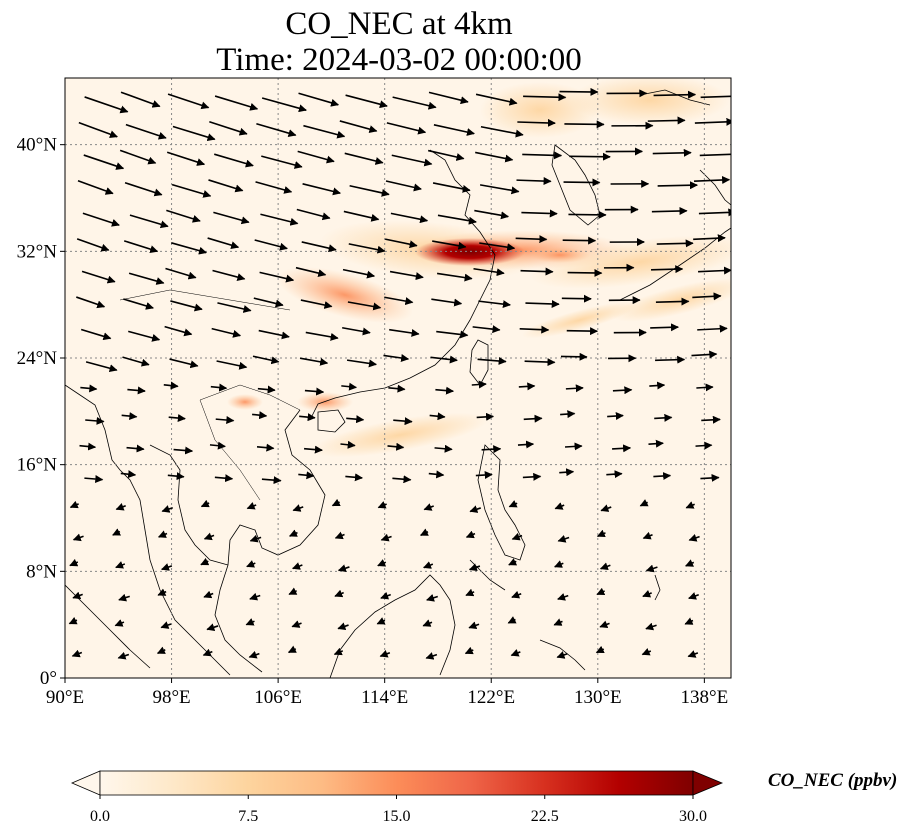 This screenshot has height=836, width=920. Describe the element at coordinates (396, 783) in the screenshot. I see `colorbar-gradient` at that location.